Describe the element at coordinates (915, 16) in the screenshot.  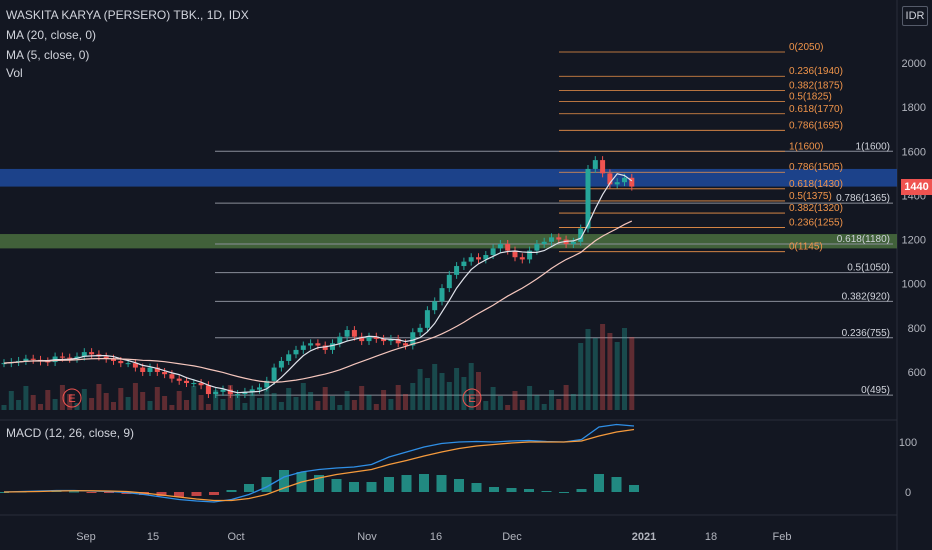
I see `currency-badge: IDR` at that location.